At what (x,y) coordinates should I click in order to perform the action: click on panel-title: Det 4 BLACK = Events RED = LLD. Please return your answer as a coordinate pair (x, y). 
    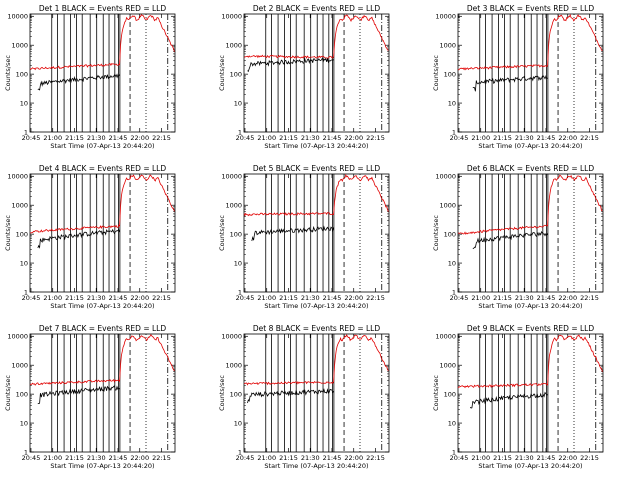
    Looking at the image, I should click on (102, 168).